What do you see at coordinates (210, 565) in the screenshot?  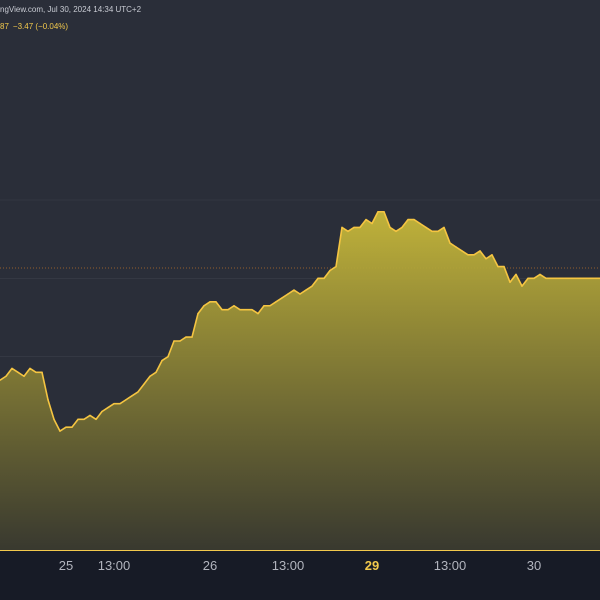 I see `x-tick-label: 26` at bounding box center [210, 565].